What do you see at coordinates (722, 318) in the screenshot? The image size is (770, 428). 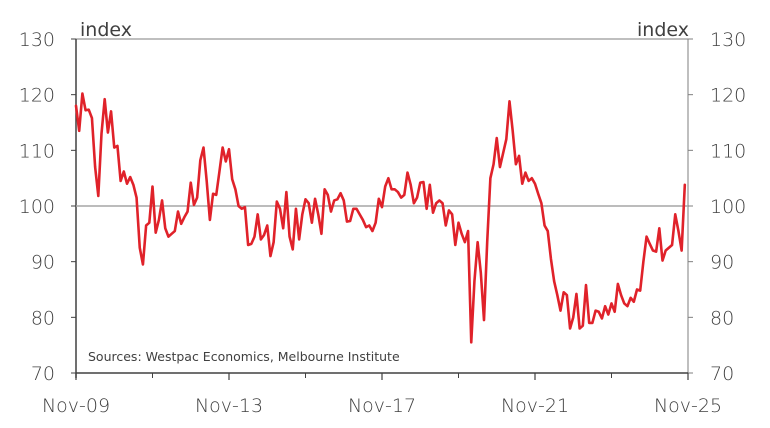 I see `y-tick-label-right: 80` at bounding box center [722, 318].